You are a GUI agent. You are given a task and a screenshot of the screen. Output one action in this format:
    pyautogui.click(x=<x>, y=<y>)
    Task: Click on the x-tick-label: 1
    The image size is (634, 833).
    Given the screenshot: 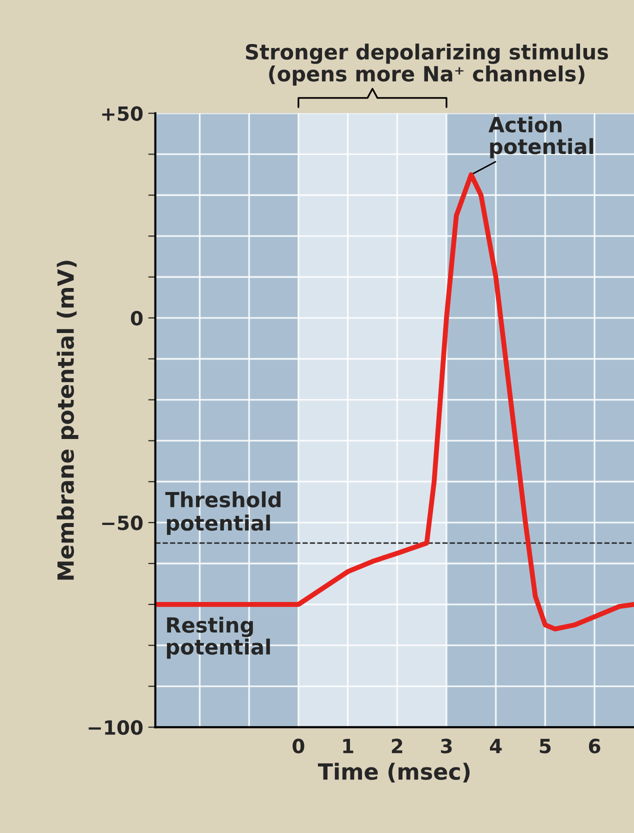 What is the action you would take?
    pyautogui.click(x=348, y=746)
    